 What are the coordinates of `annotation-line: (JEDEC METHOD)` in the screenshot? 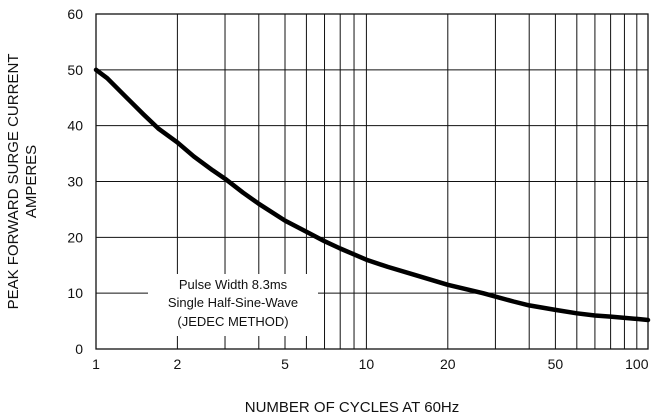 It's located at (232, 321).